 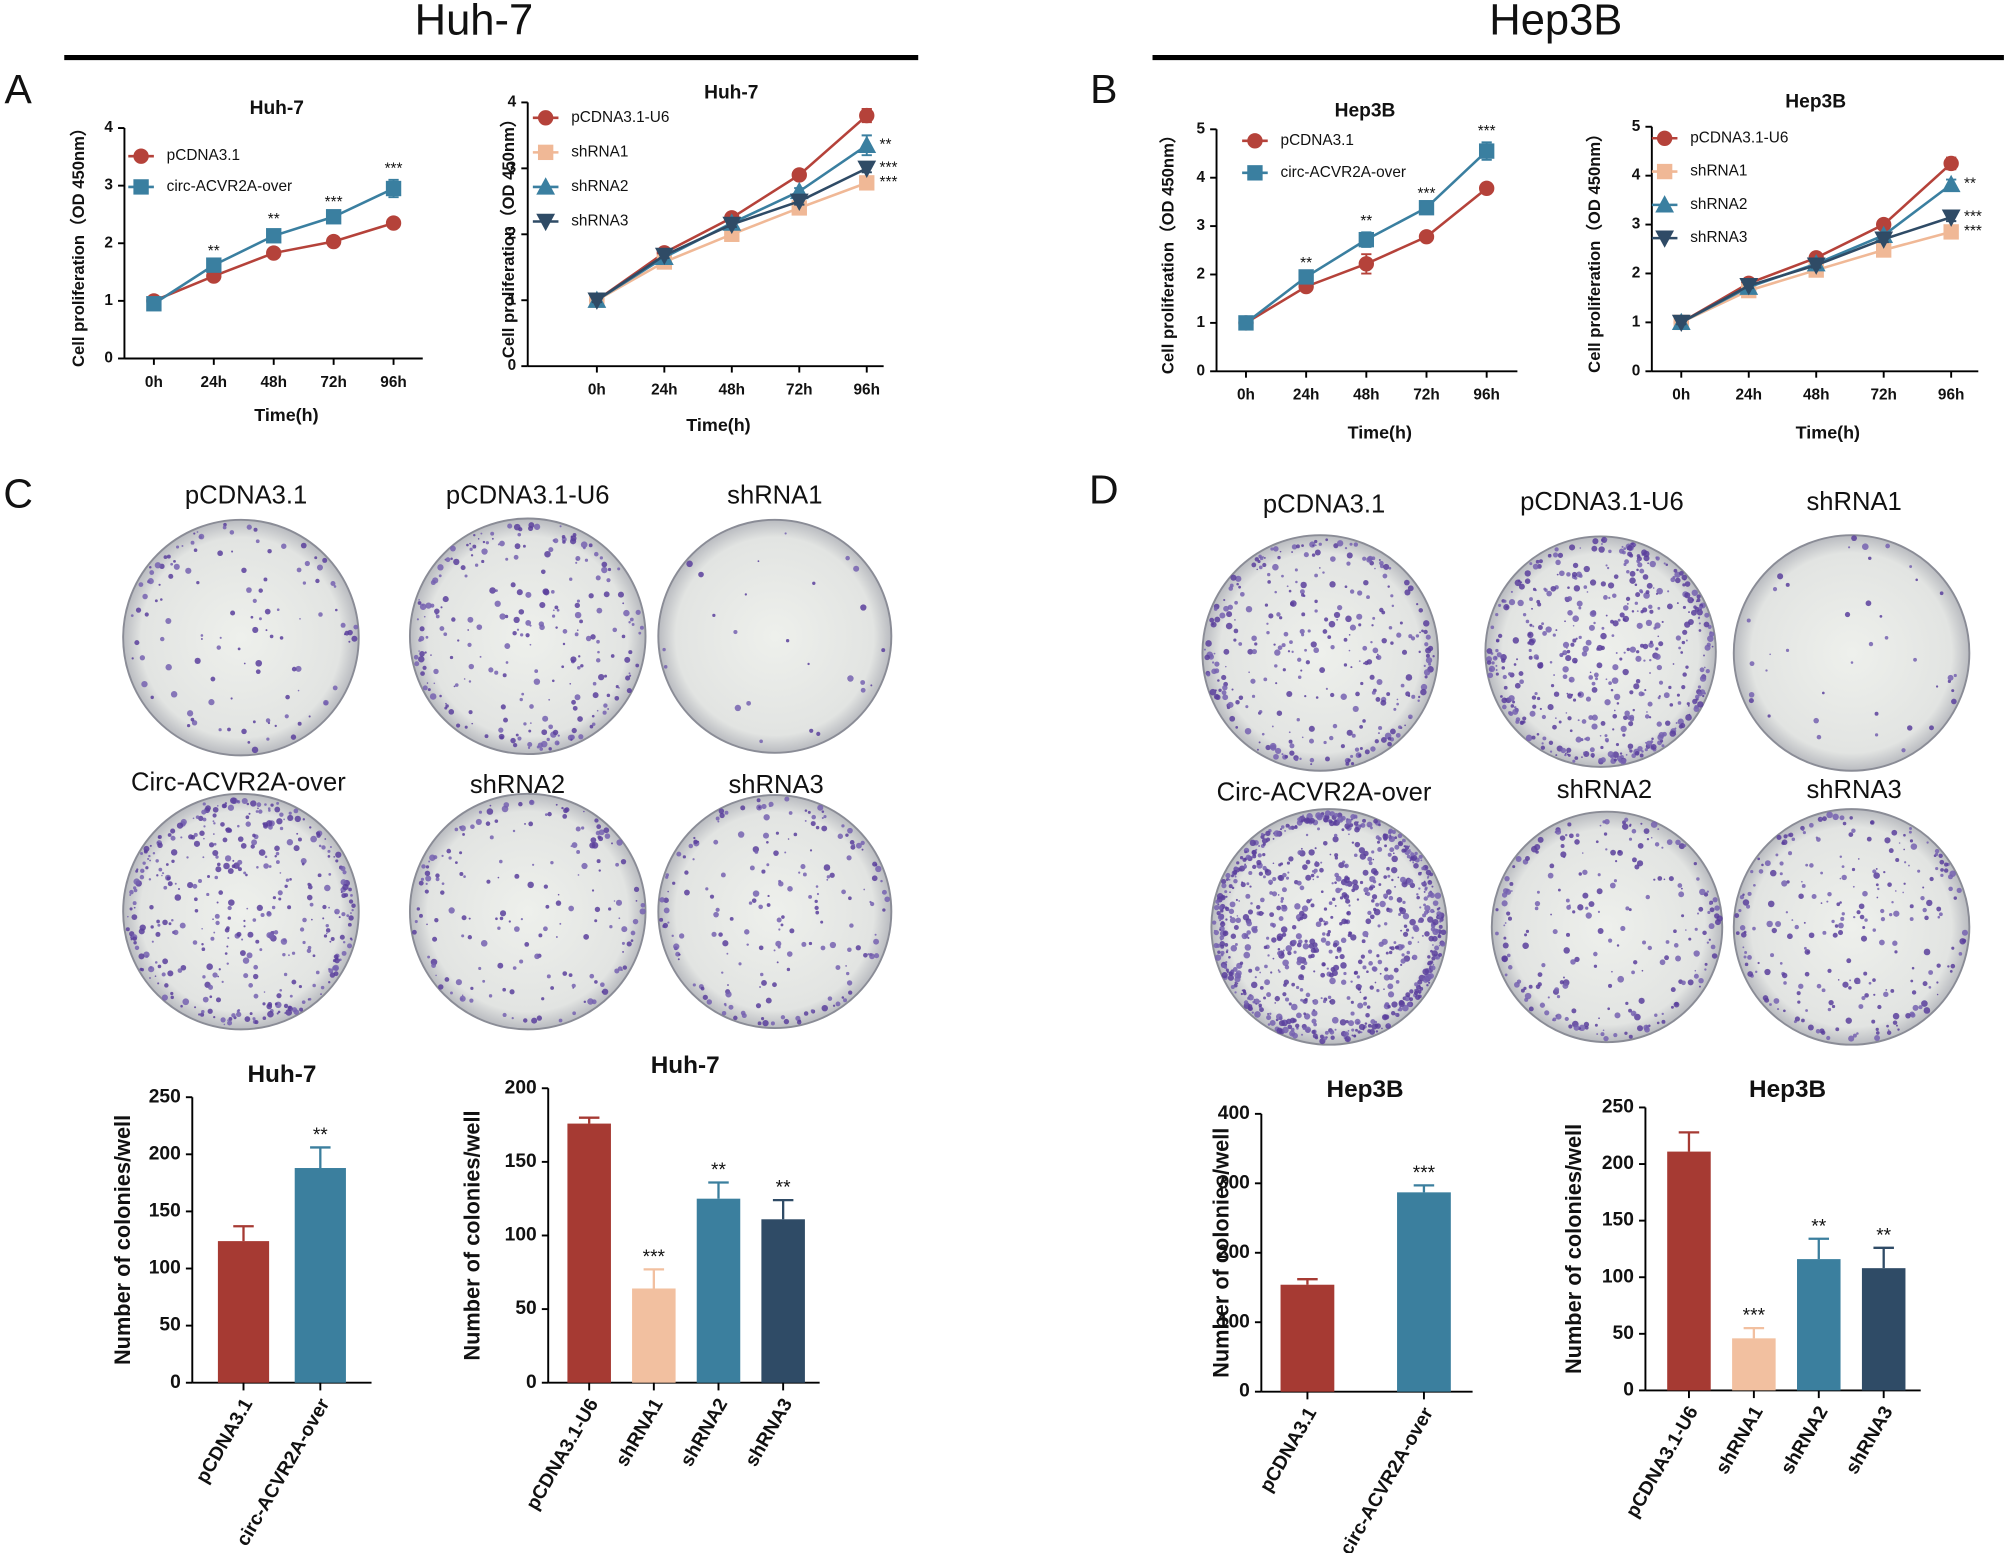 I want to click on bar, so click(x=1424, y=1292).